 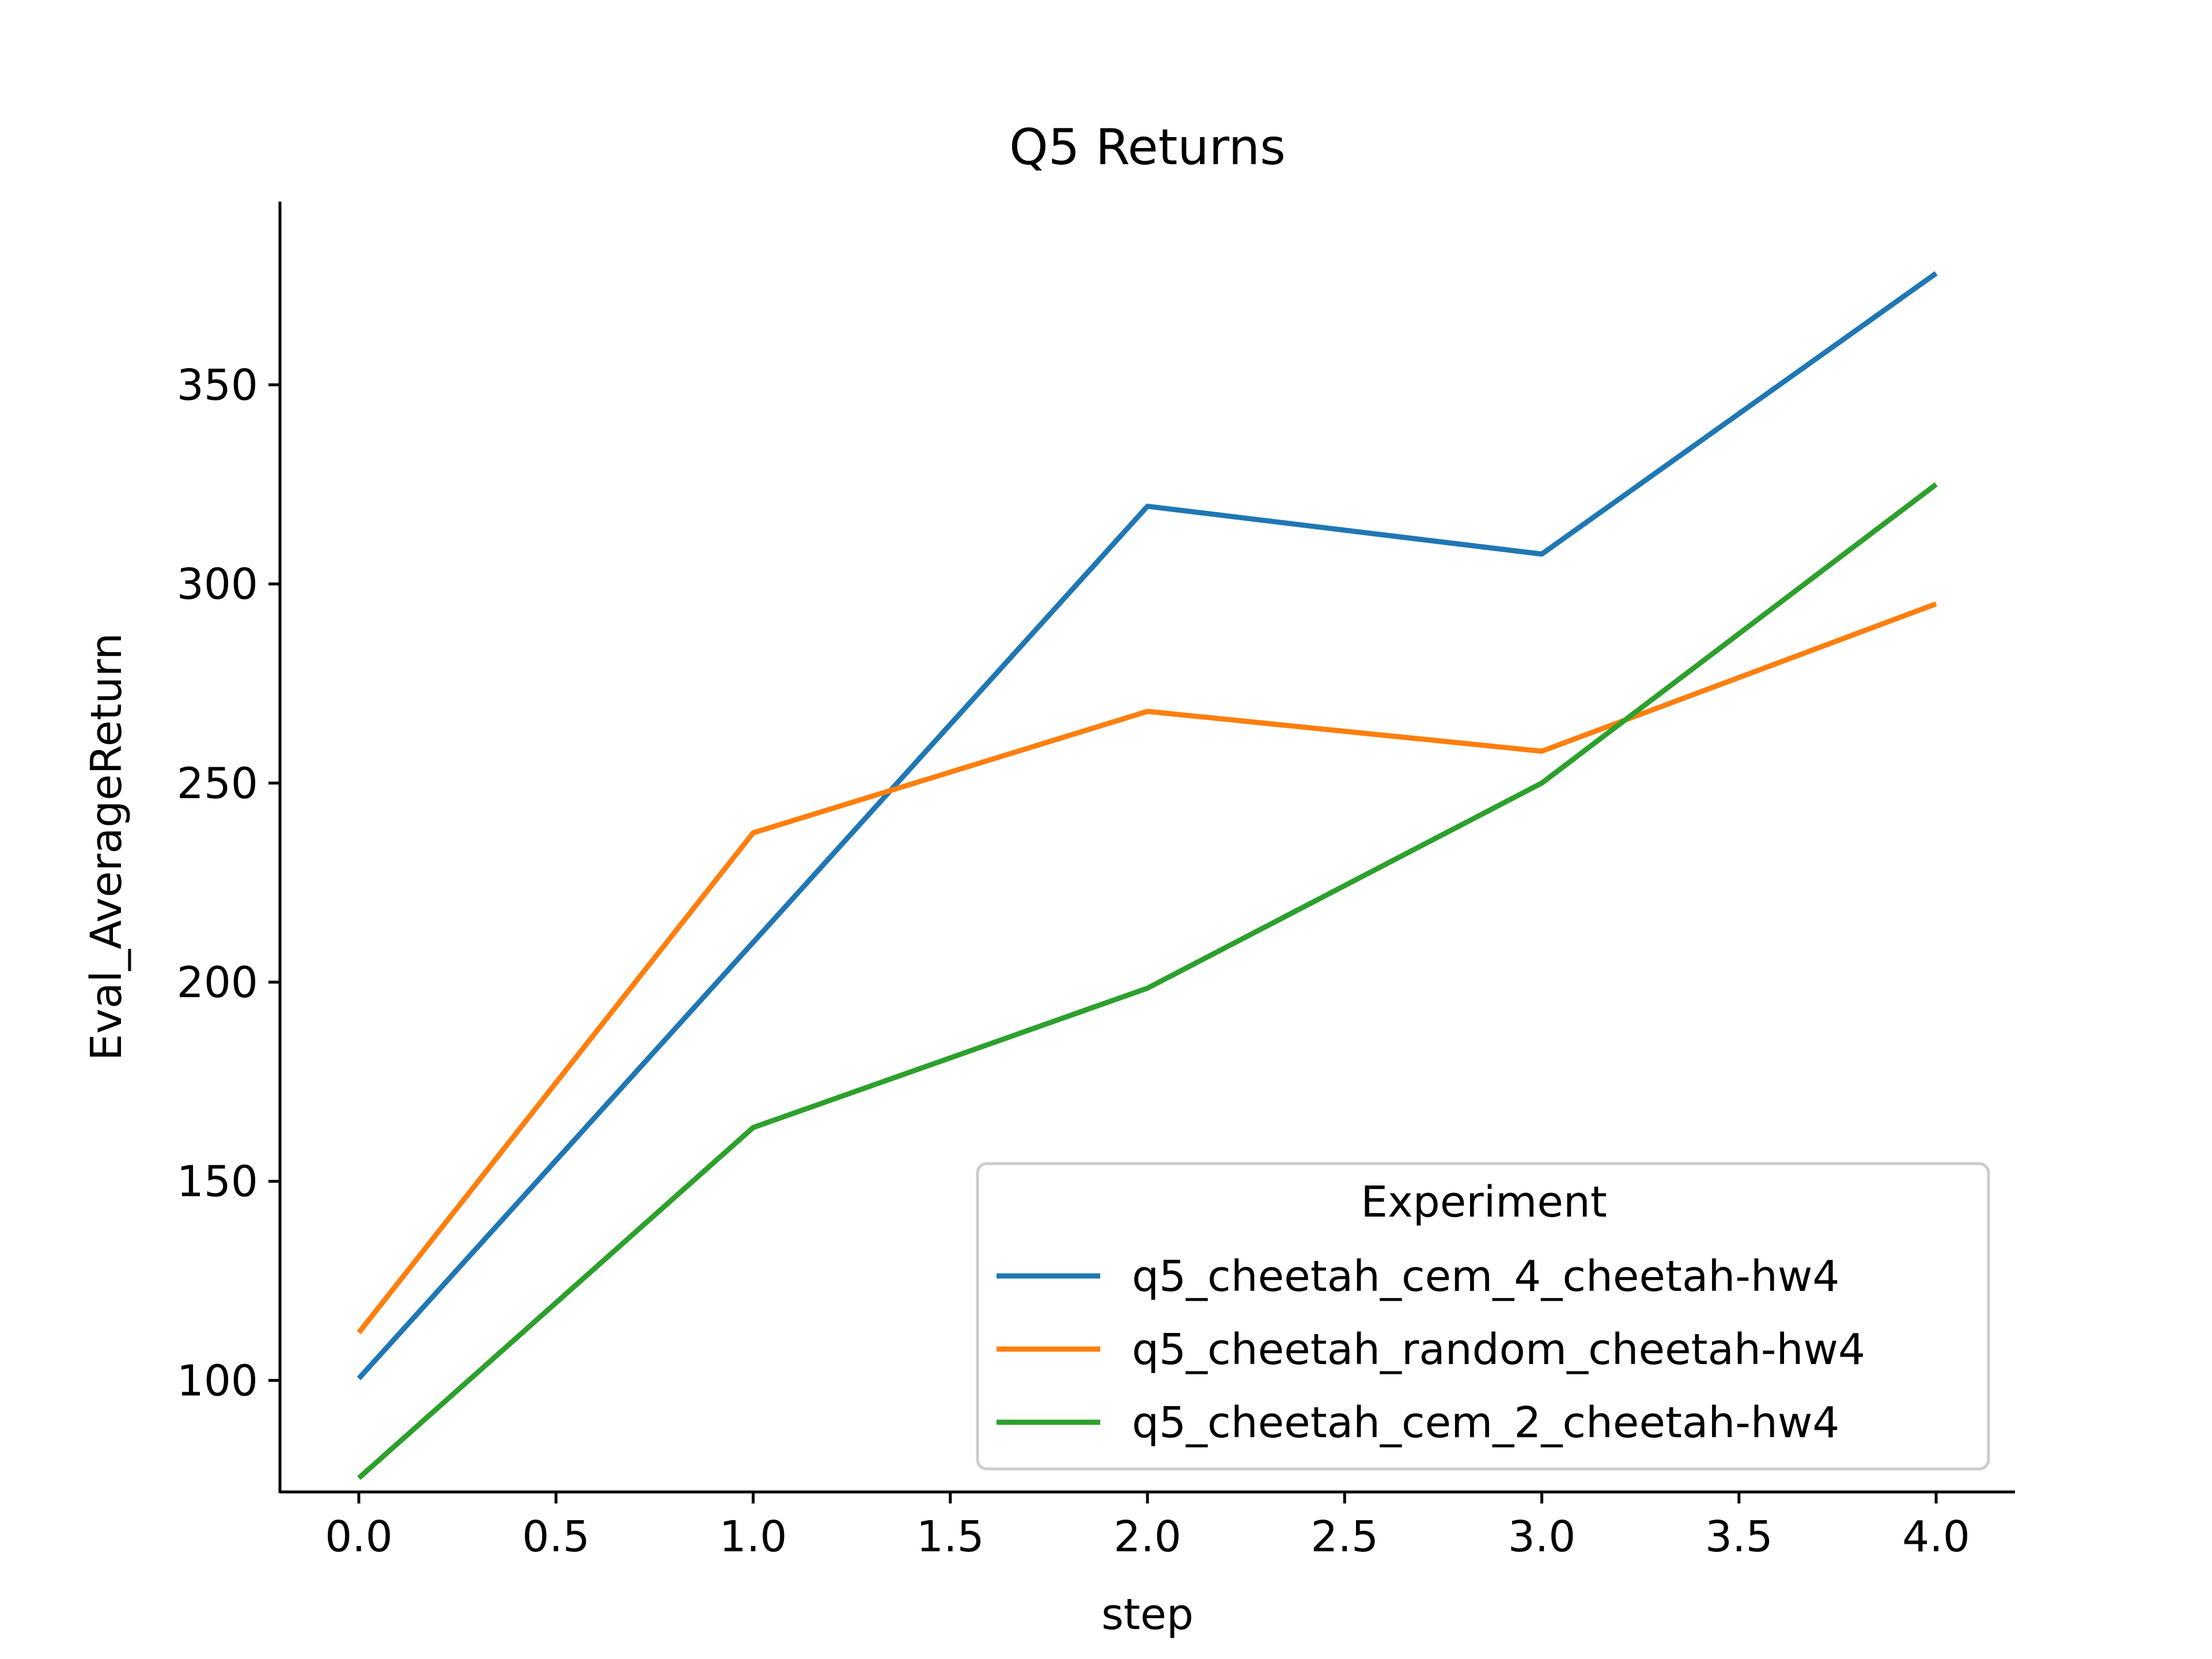 I want to click on y-tick-label: 150, so click(x=217, y=1182).